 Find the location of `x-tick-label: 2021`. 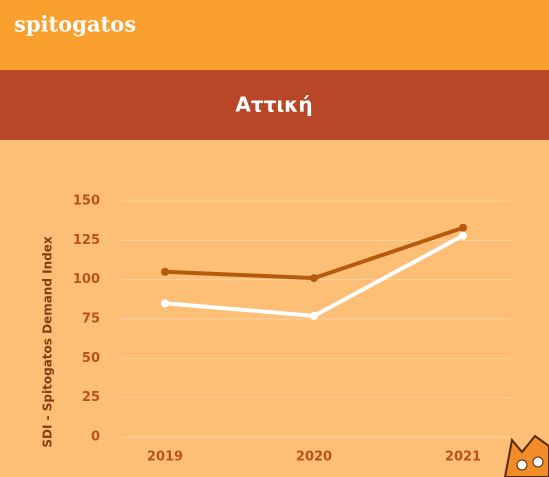

x-tick-label: 2021 is located at coordinates (463, 457).